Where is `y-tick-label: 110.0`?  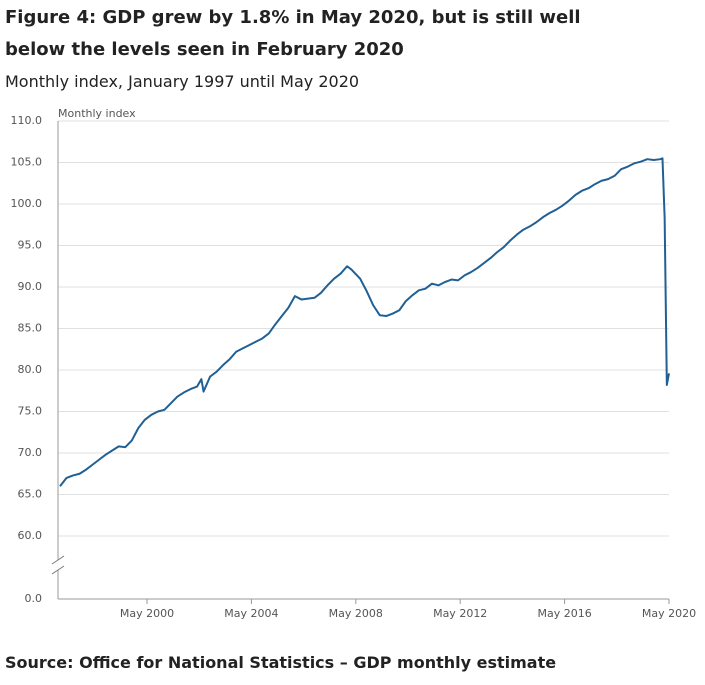
y-tick-label: 110.0 is located at coordinates (27, 120).